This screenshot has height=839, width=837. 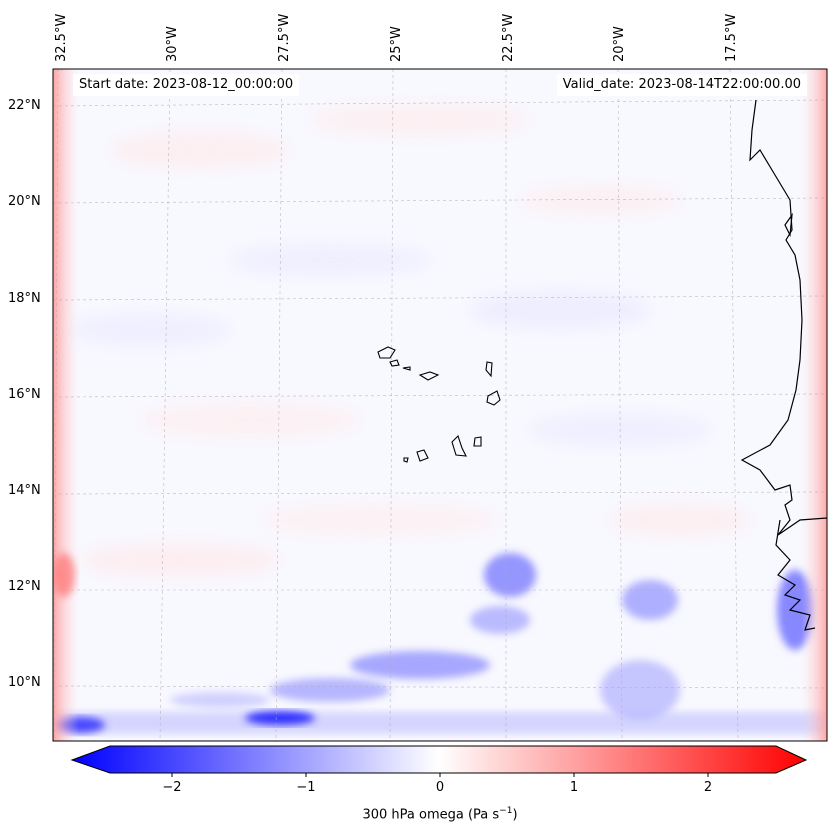 I want to click on lat-label: 22°N, so click(x=24, y=105).